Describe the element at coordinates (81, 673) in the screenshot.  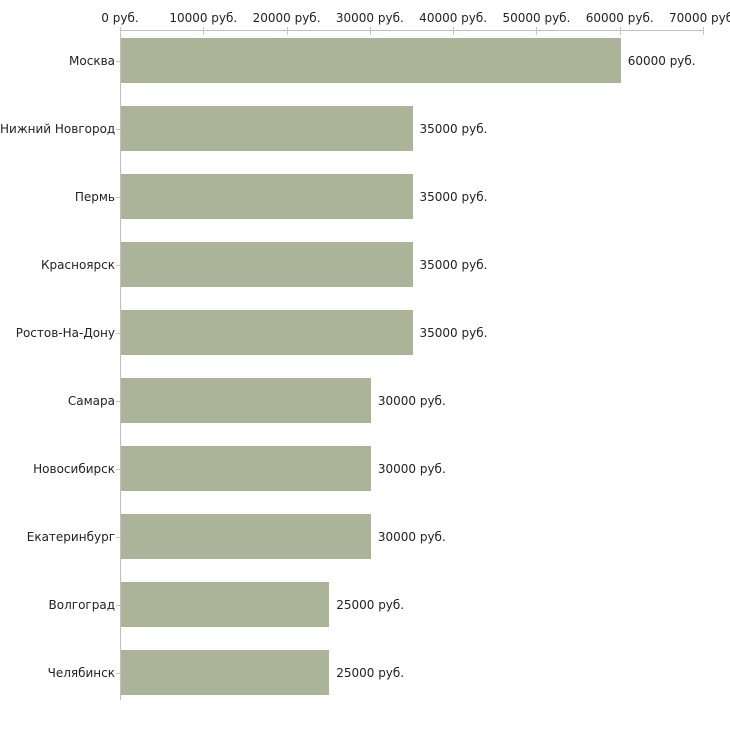
I see `category-label: Челябинск` at that location.